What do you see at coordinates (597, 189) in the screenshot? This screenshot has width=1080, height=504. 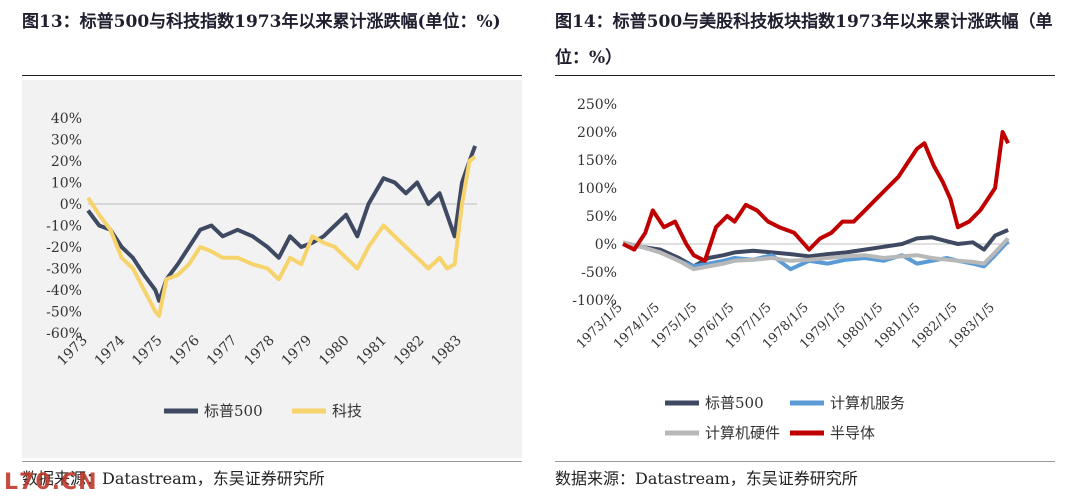 I see `y-tick-label: 100%` at bounding box center [597, 189].